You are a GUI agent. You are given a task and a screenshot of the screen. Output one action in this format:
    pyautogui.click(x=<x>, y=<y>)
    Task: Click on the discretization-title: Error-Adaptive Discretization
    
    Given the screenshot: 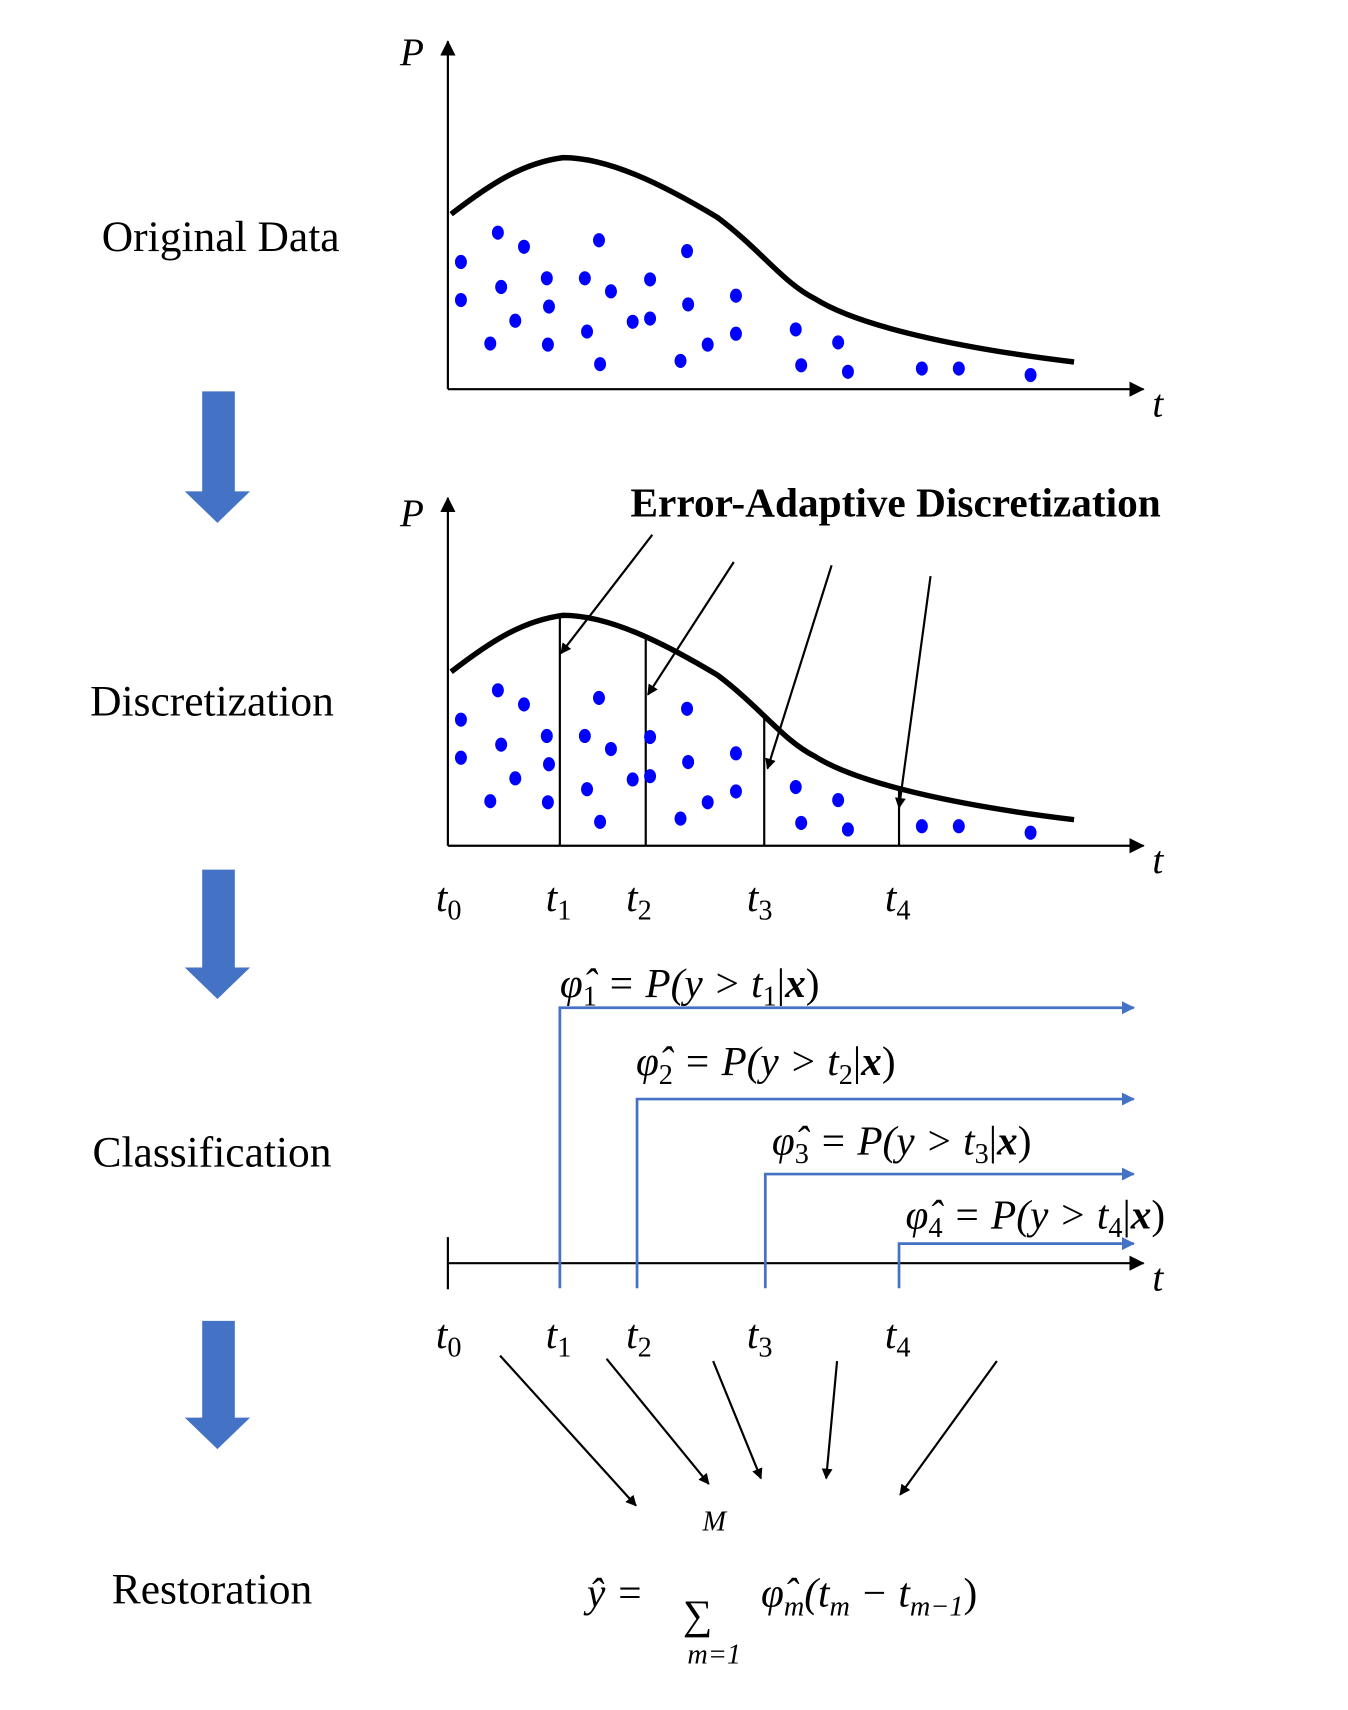 What is the action you would take?
    pyautogui.click(x=896, y=502)
    